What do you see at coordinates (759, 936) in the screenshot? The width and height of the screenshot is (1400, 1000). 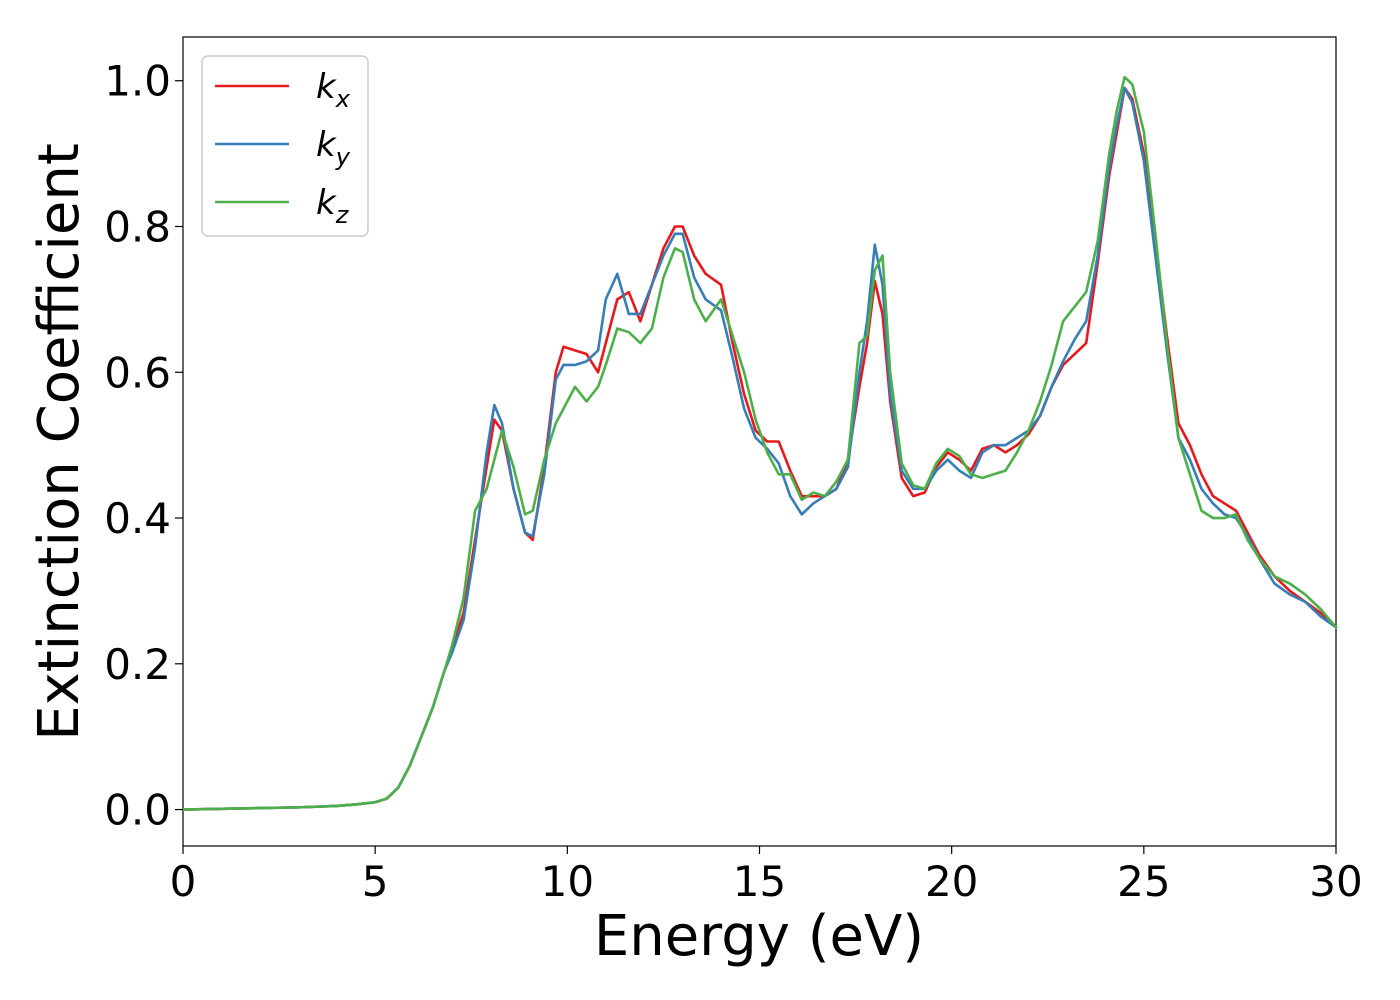 I see `x-axis-label: Energy (eV)` at bounding box center [759, 936].